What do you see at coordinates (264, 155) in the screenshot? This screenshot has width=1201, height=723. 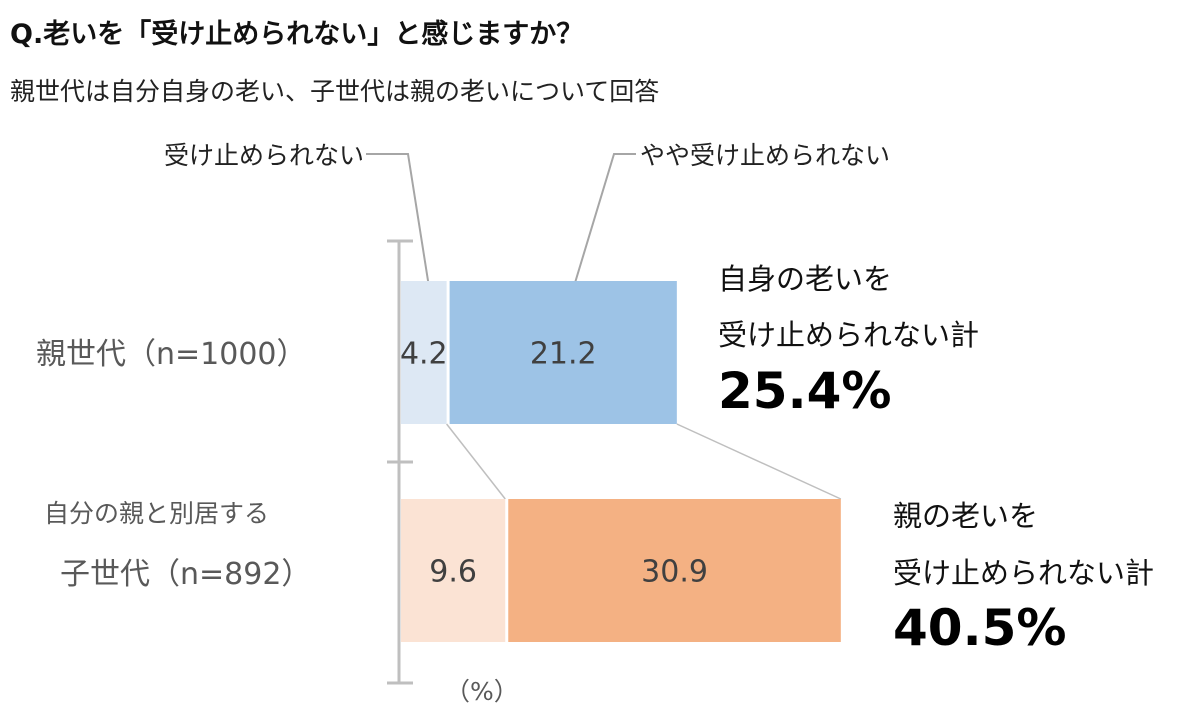 I see `legend-label-series-1: 受け止められない` at bounding box center [264, 155].